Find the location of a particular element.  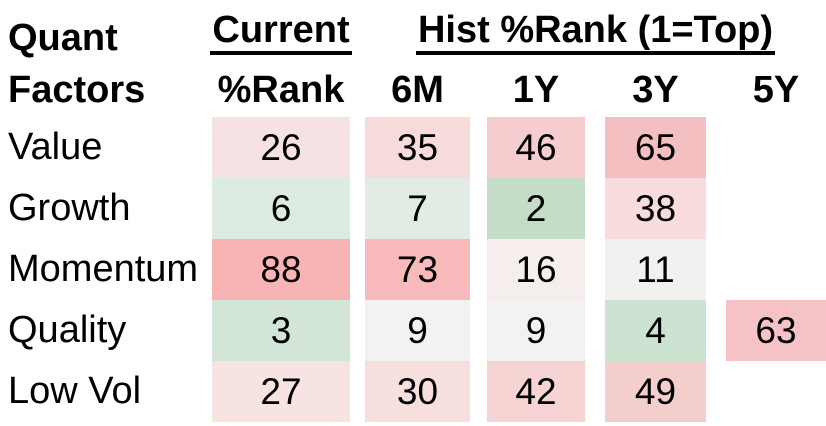

current-group-header: Current is located at coordinates (281, 28).